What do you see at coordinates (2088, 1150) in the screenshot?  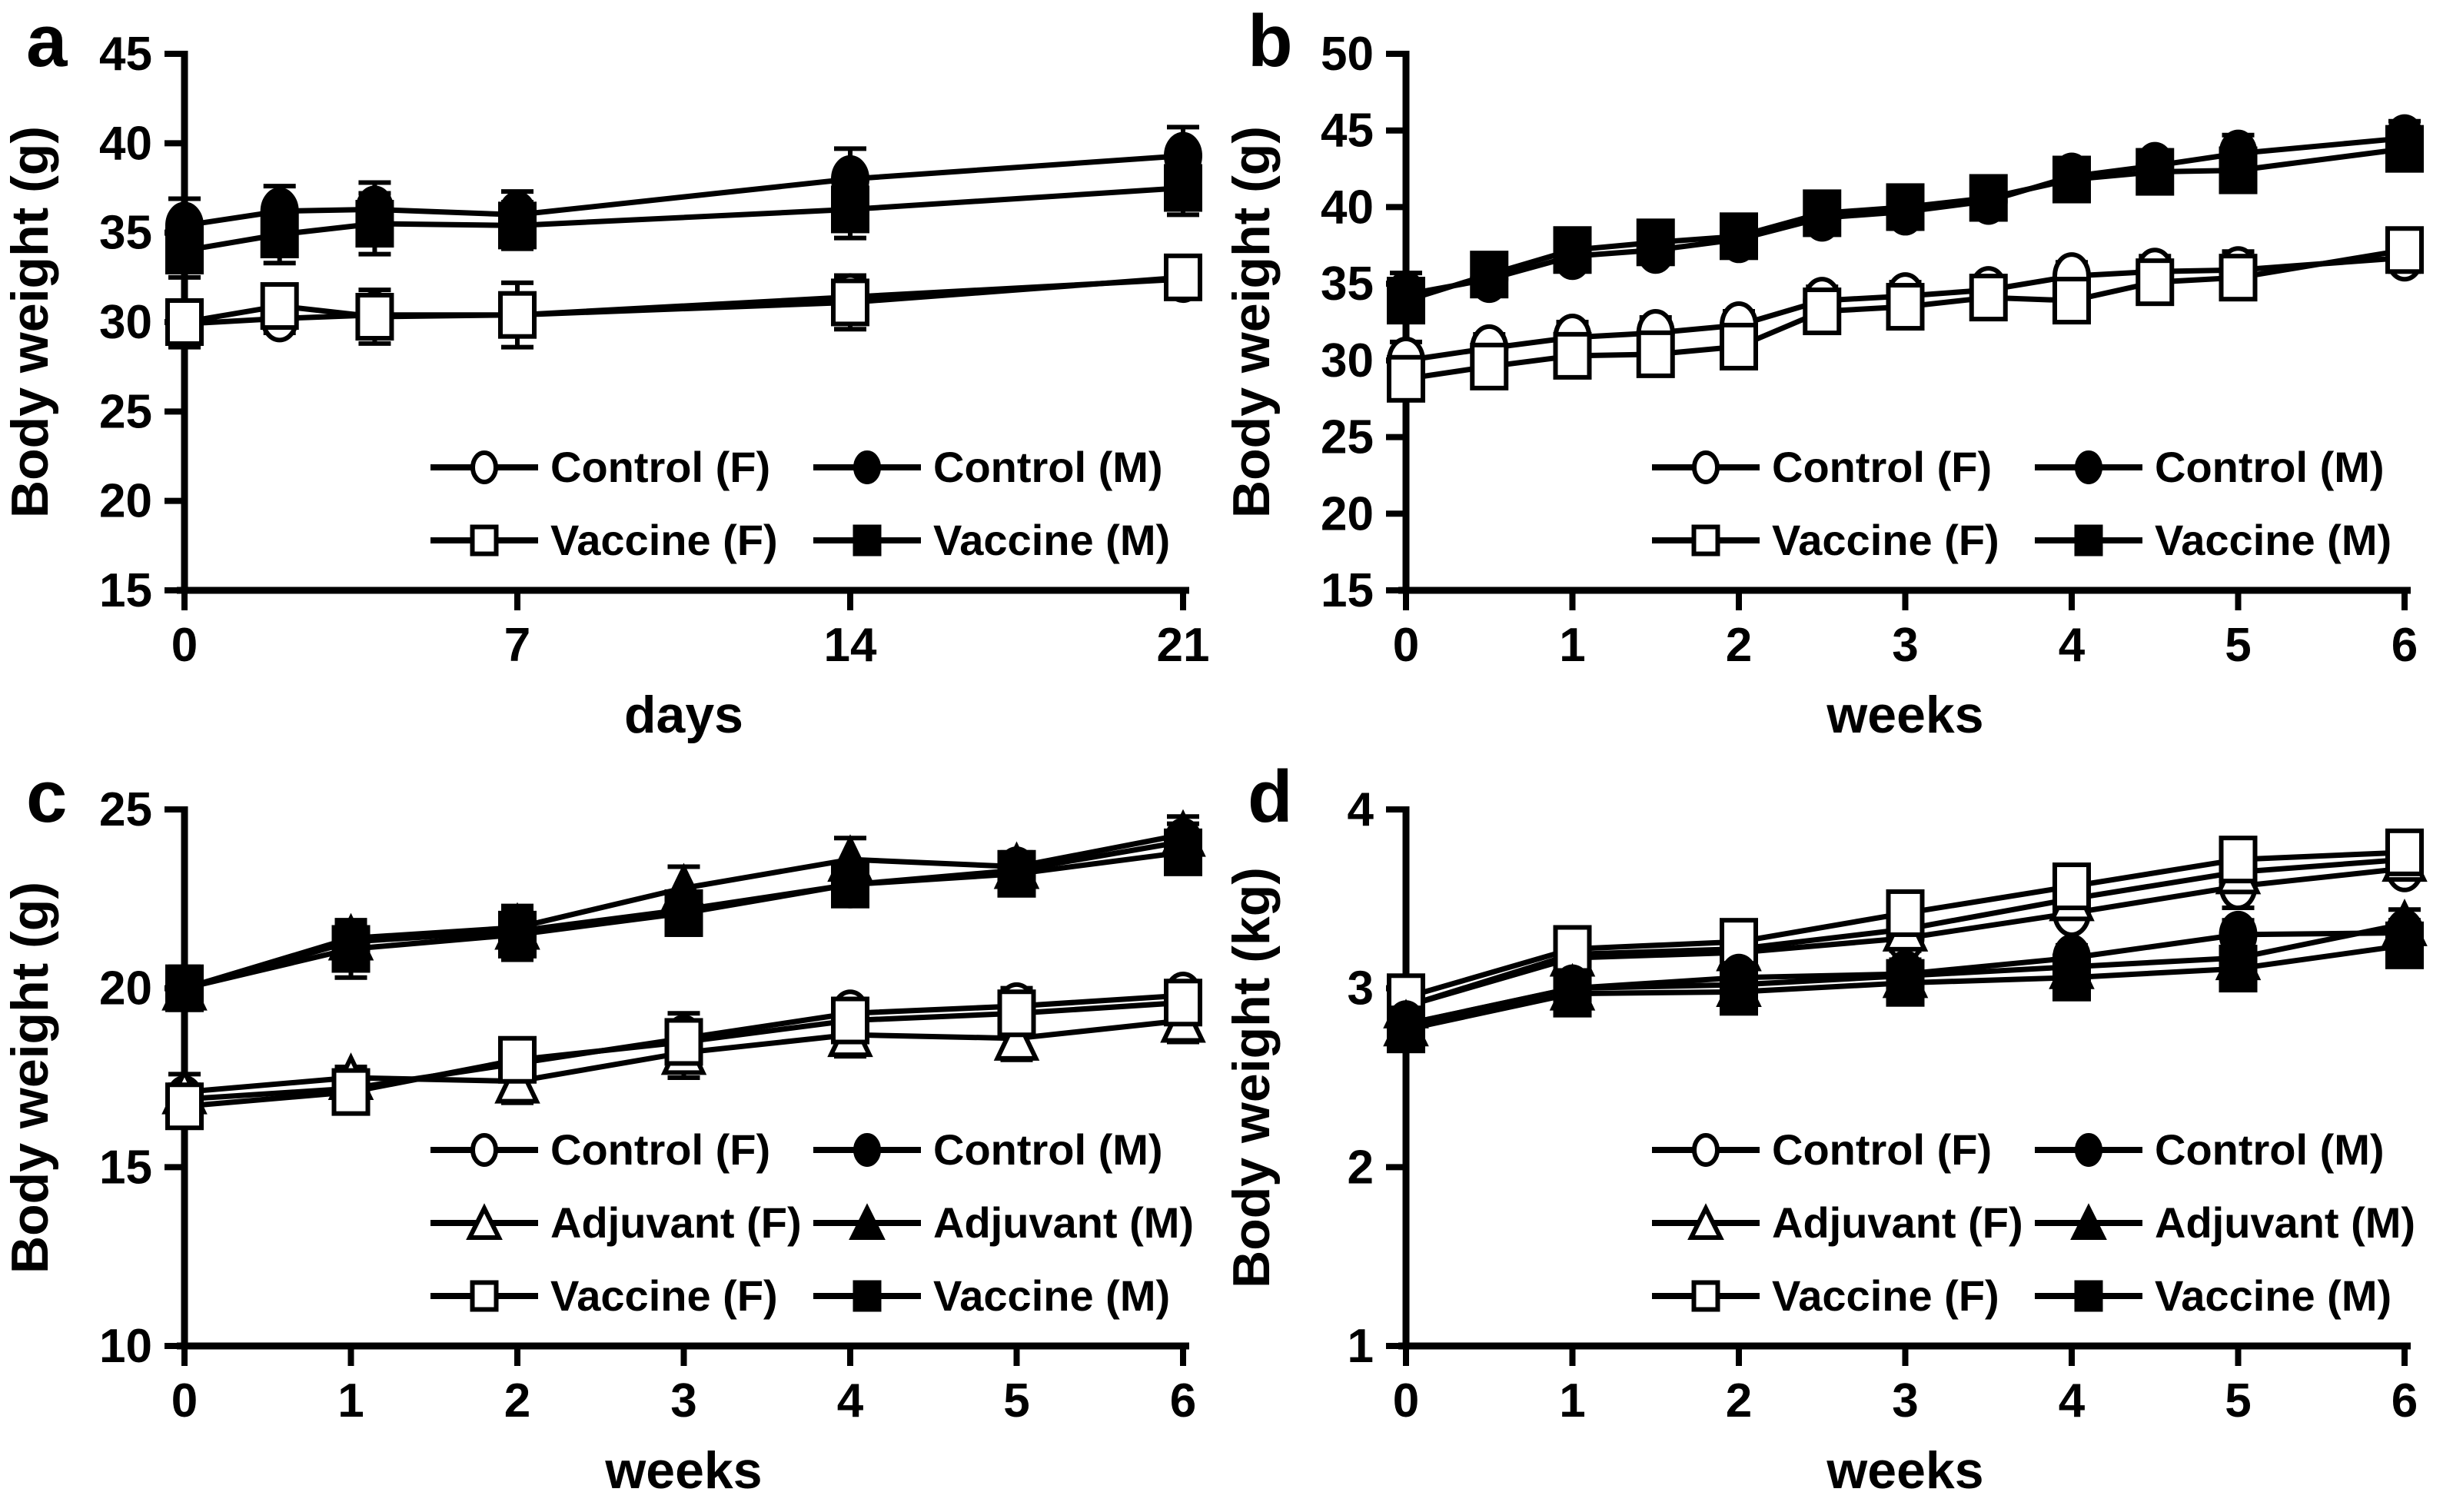 I see `marker-circle-filled` at bounding box center [2088, 1150].